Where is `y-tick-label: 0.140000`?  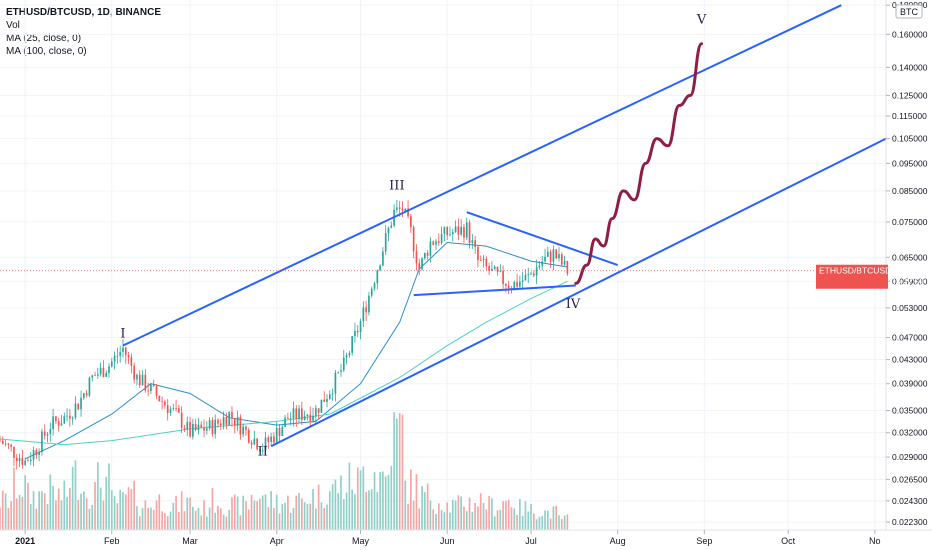
y-tick-label: 0.140000 is located at coordinates (910, 67).